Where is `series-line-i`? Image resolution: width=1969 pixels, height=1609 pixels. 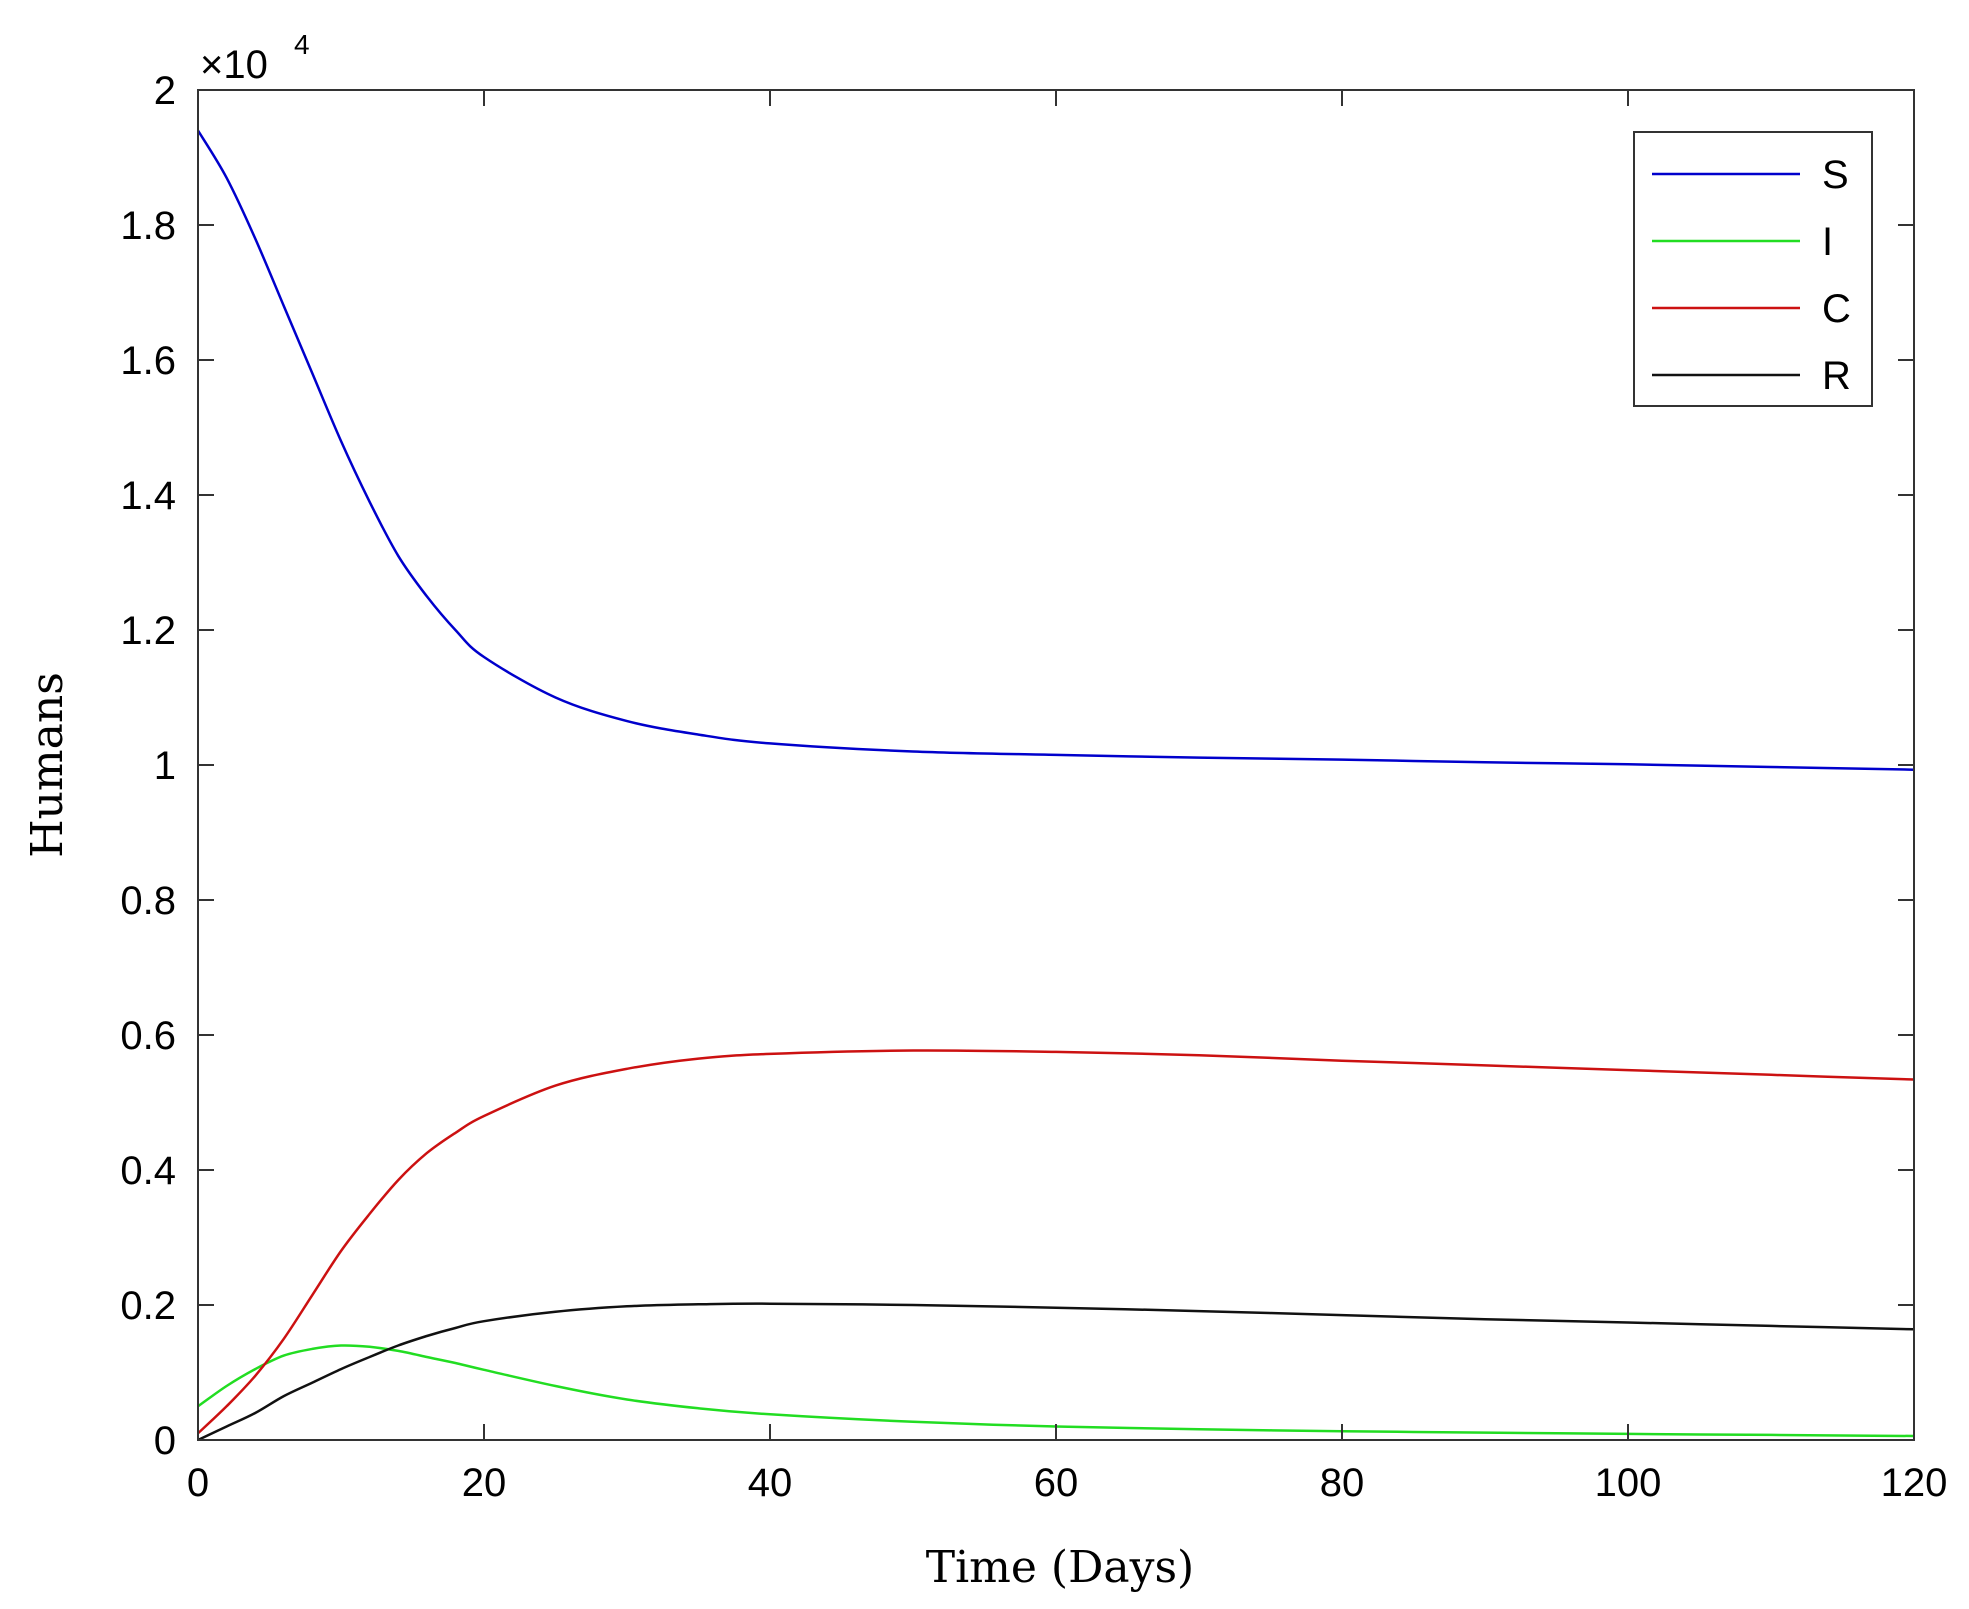
series-line-i is located at coordinates (1056, 1391).